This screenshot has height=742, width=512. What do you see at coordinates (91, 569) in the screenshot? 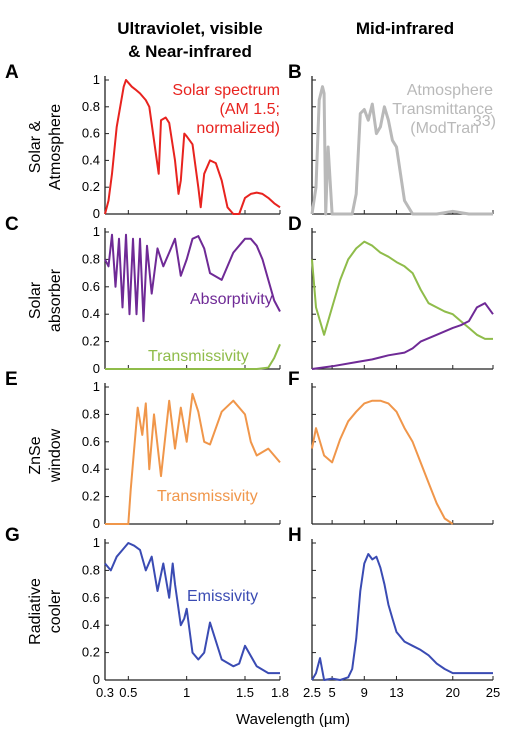
I see `y-tick-label-g: 0.8` at bounding box center [91, 569].